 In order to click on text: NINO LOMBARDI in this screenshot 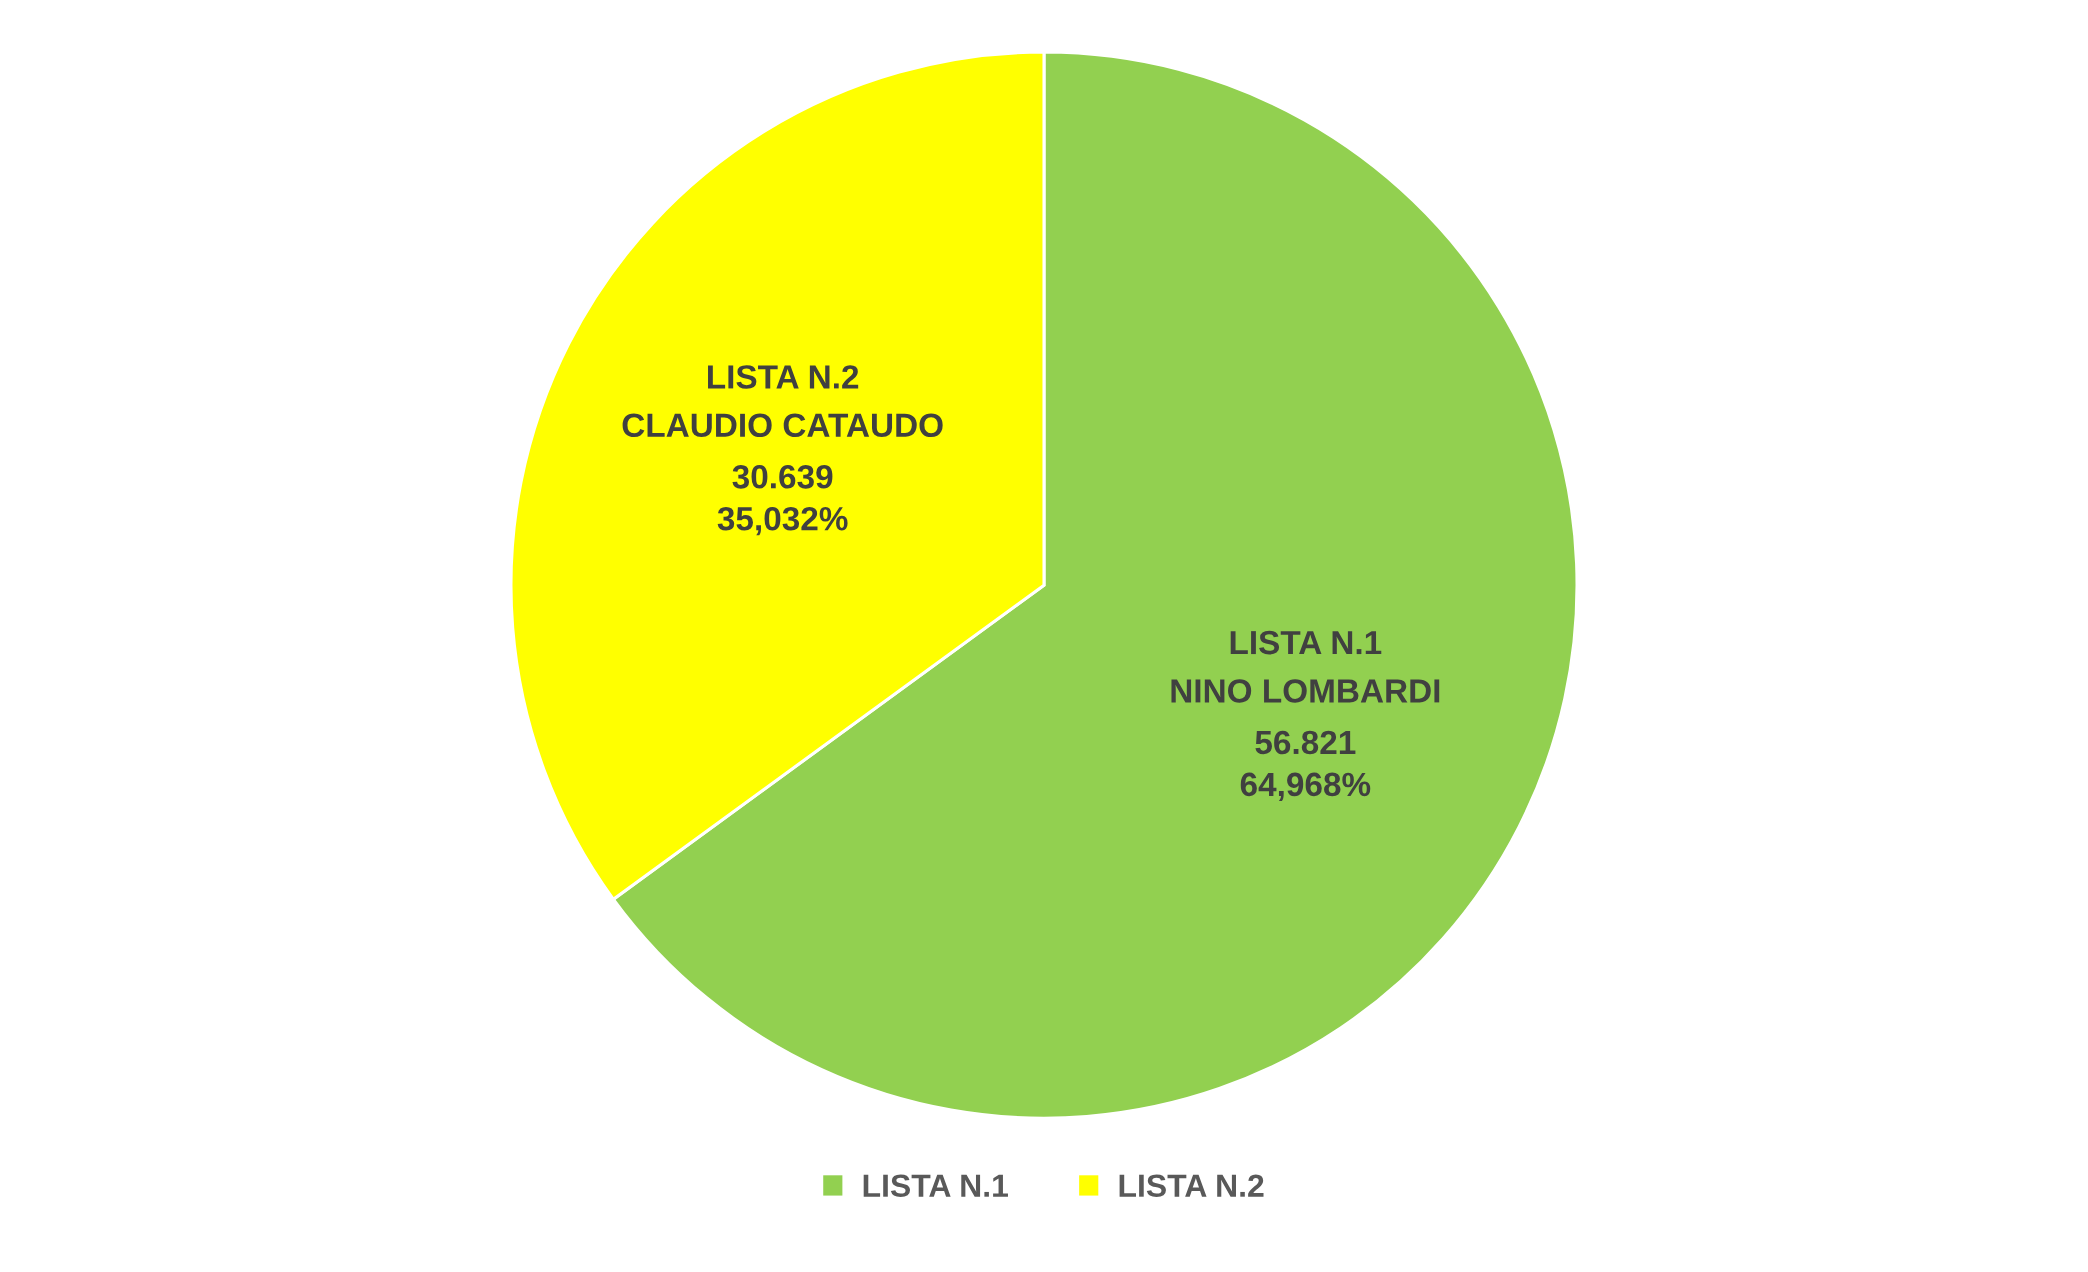, I will do `click(1305, 691)`.